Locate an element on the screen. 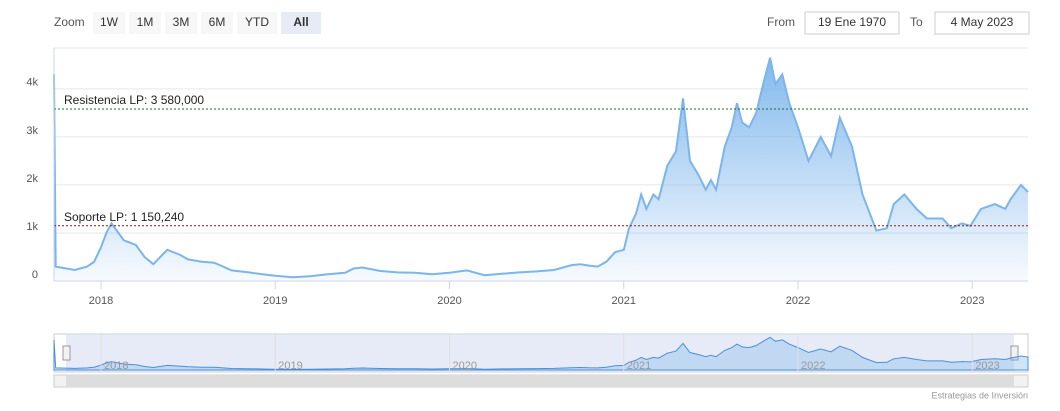  navigator-tick-label: 2018 is located at coordinates (116, 366).